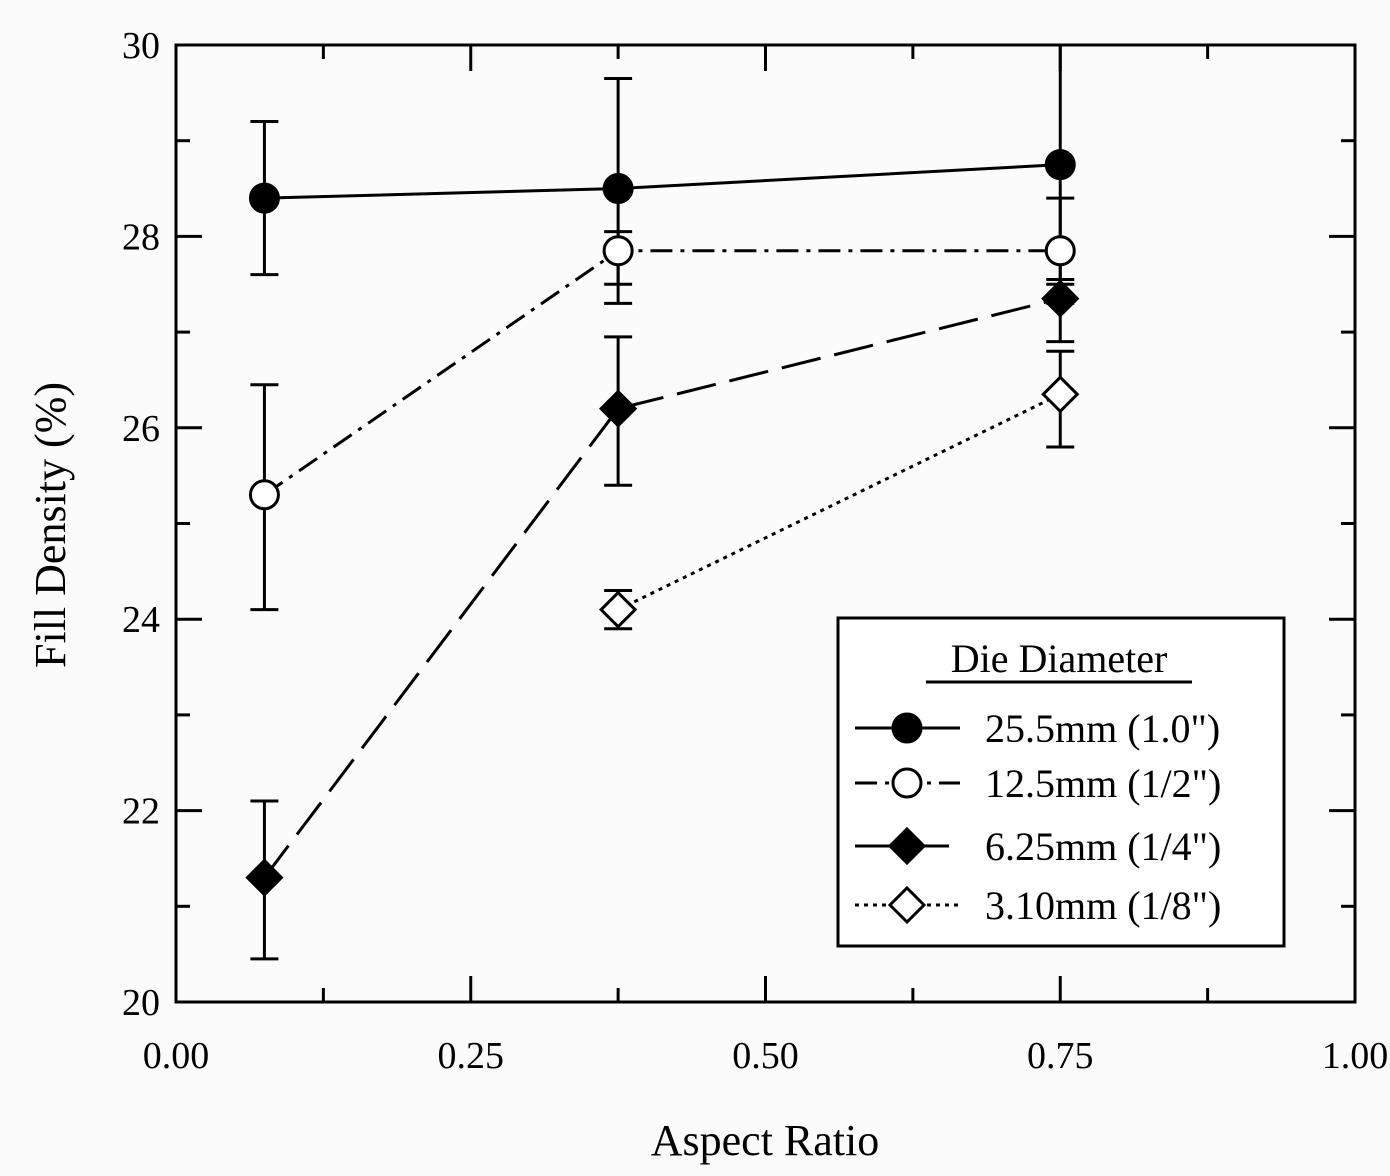 The image size is (1390, 1176). I want to click on x-tick-label: 0.75, so click(1060, 1056).